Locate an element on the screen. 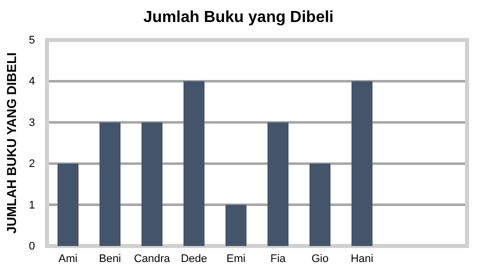 This screenshot has width=477, height=272. y-tick-label: 1 is located at coordinates (31, 205).